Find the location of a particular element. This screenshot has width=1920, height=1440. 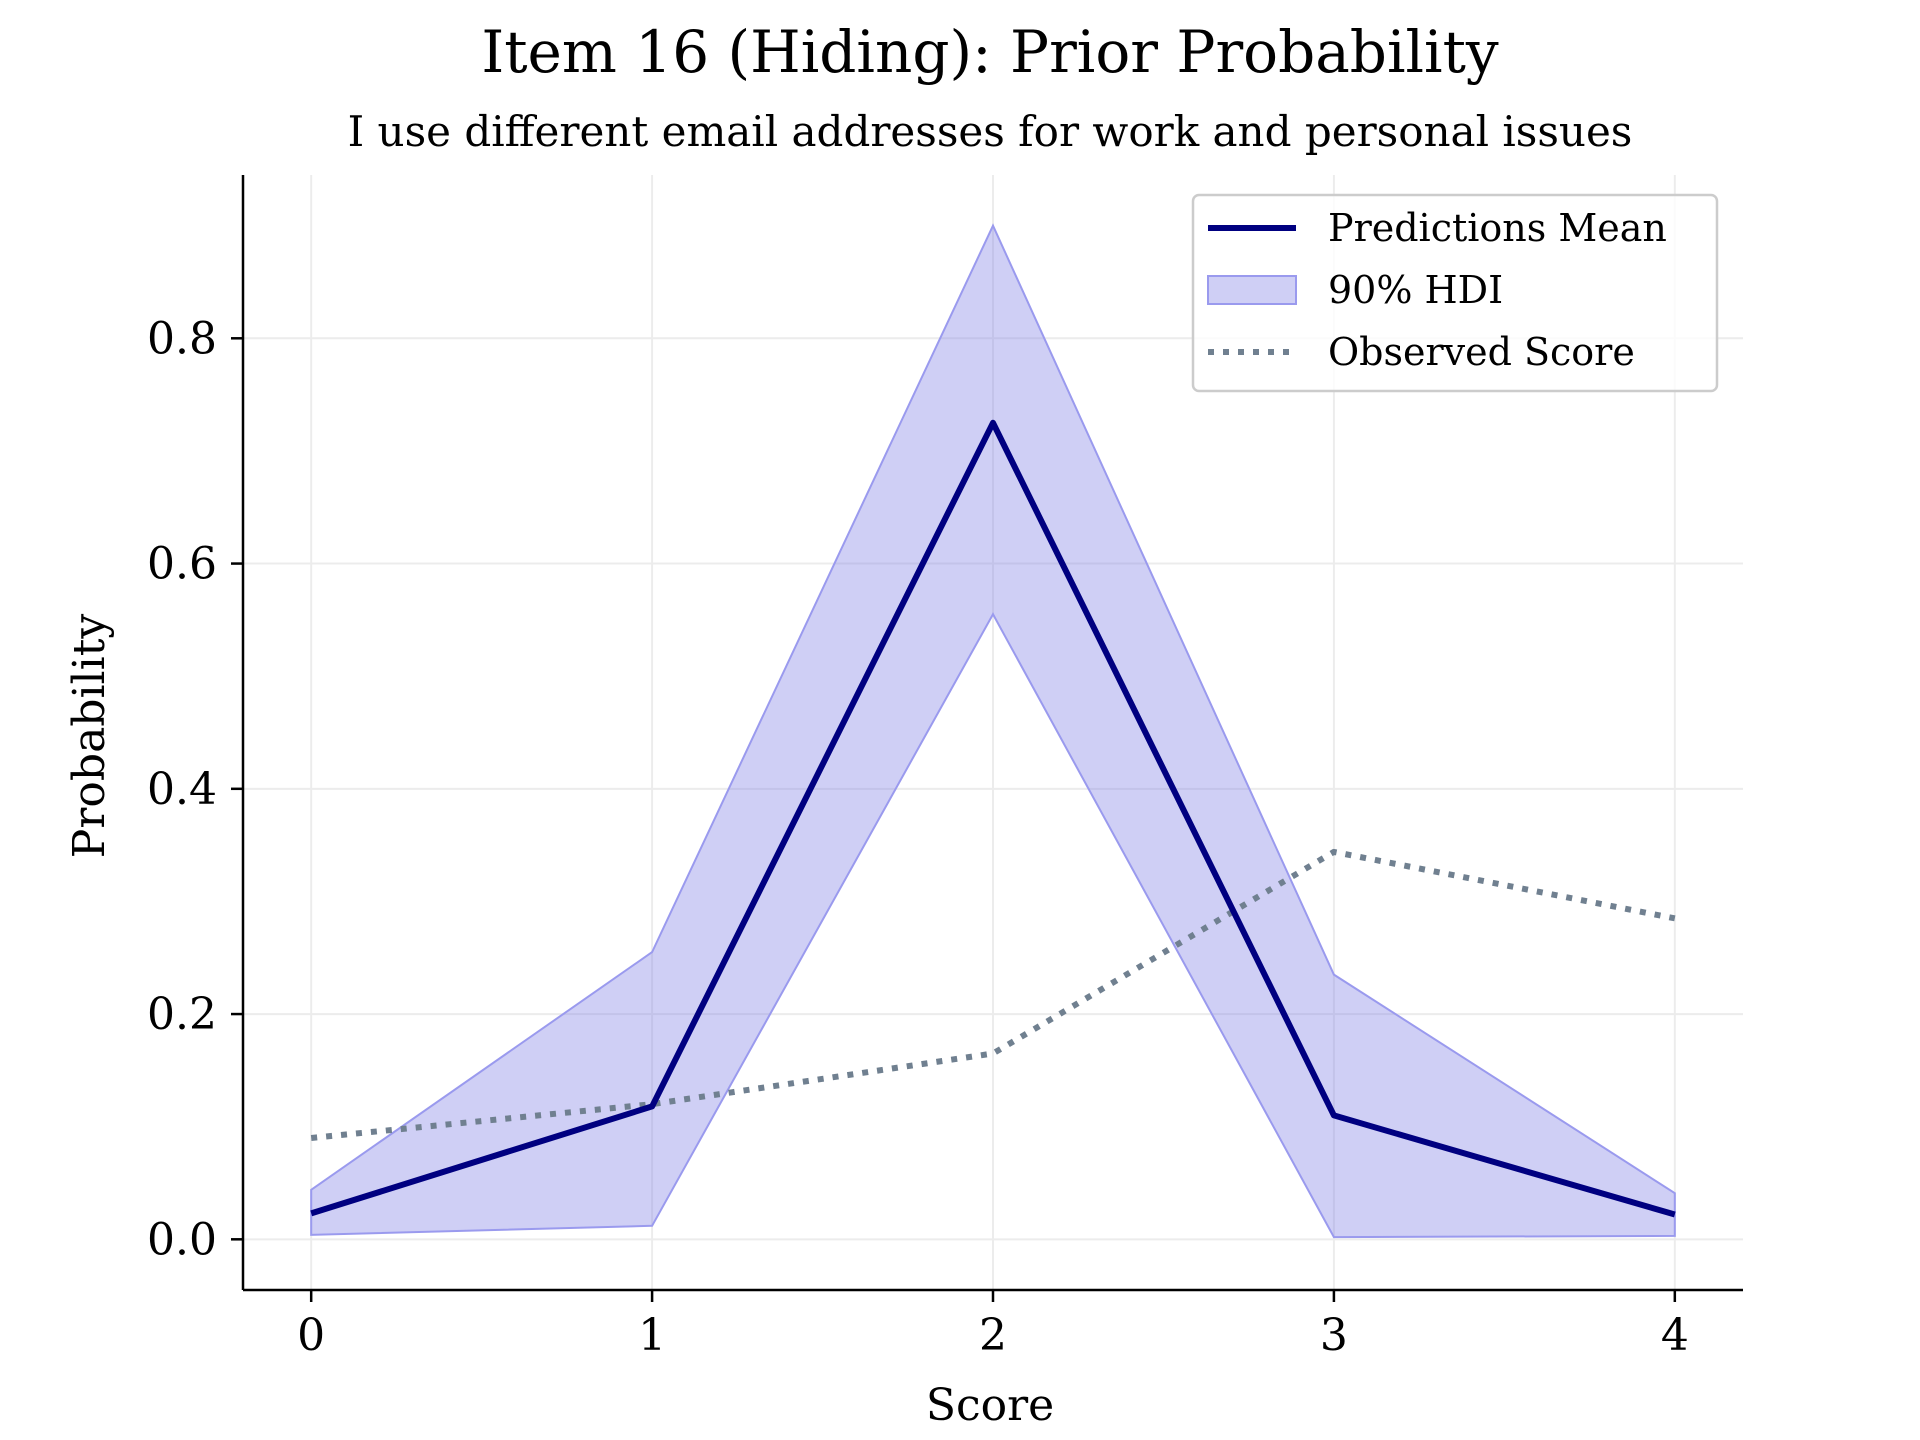

legend-hdi-swatch is located at coordinates (1252, 290).